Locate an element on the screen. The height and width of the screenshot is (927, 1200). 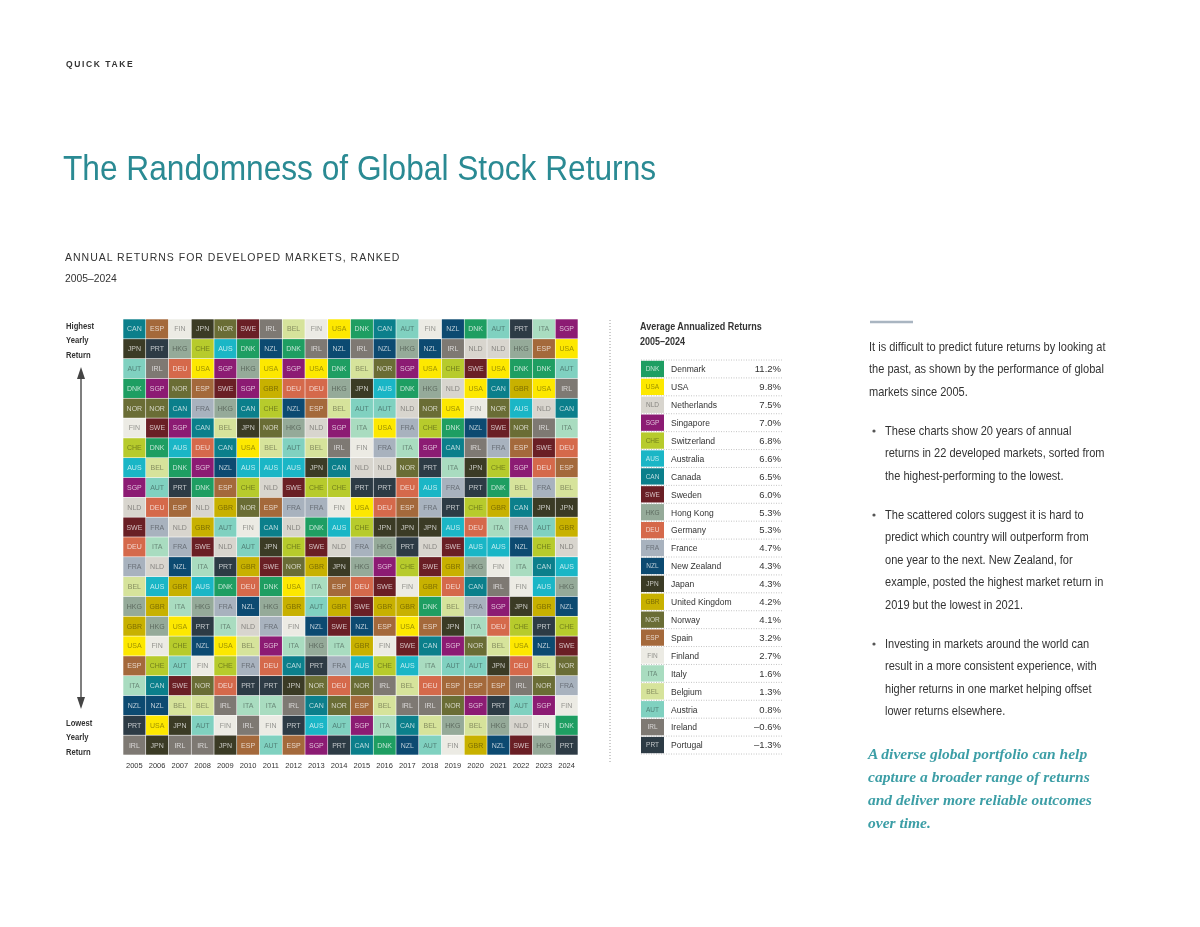
data-label: –1.3% is located at coordinates (768, 745).